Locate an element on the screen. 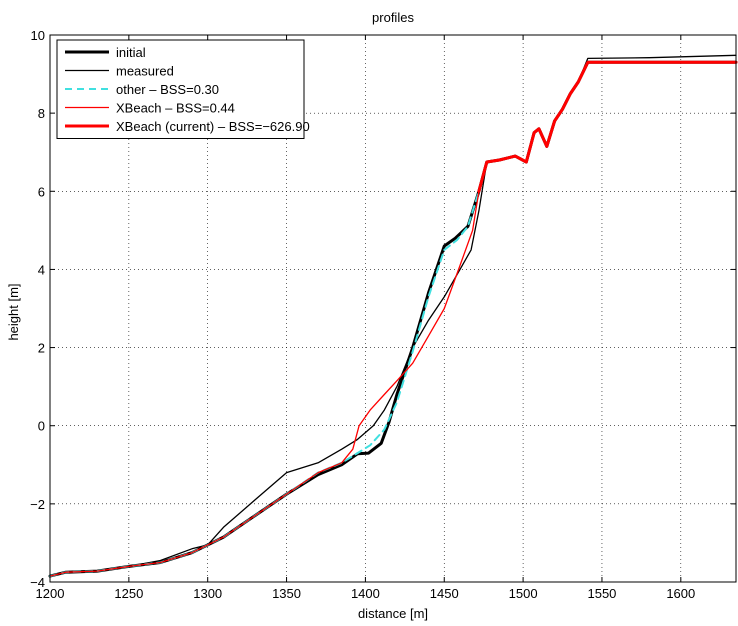  legend-box is located at coordinates (180, 89).